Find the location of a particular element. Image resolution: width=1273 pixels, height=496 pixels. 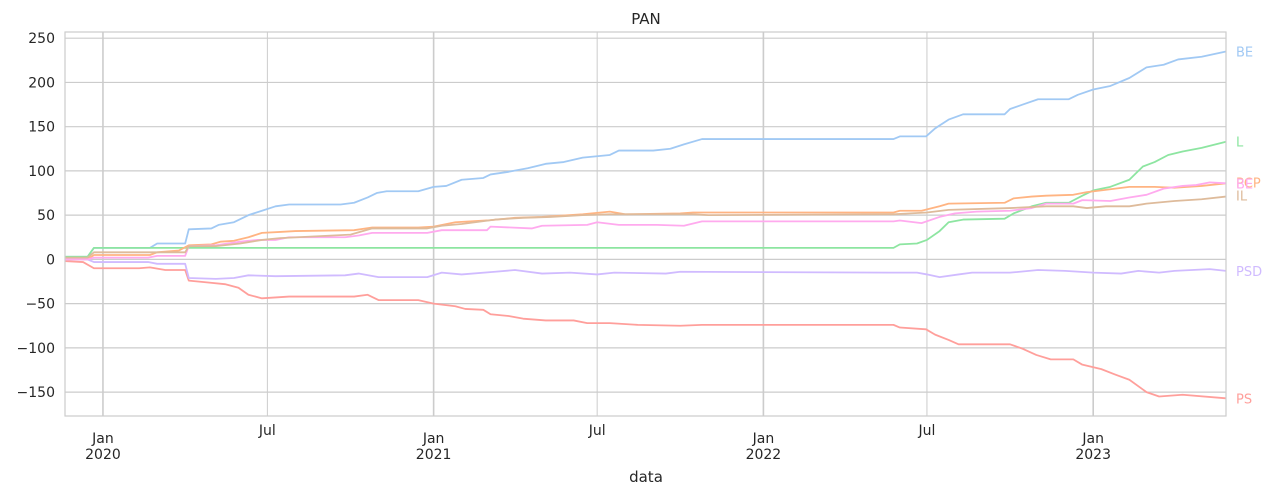

x-axis-label: data is located at coordinates (646, 477).